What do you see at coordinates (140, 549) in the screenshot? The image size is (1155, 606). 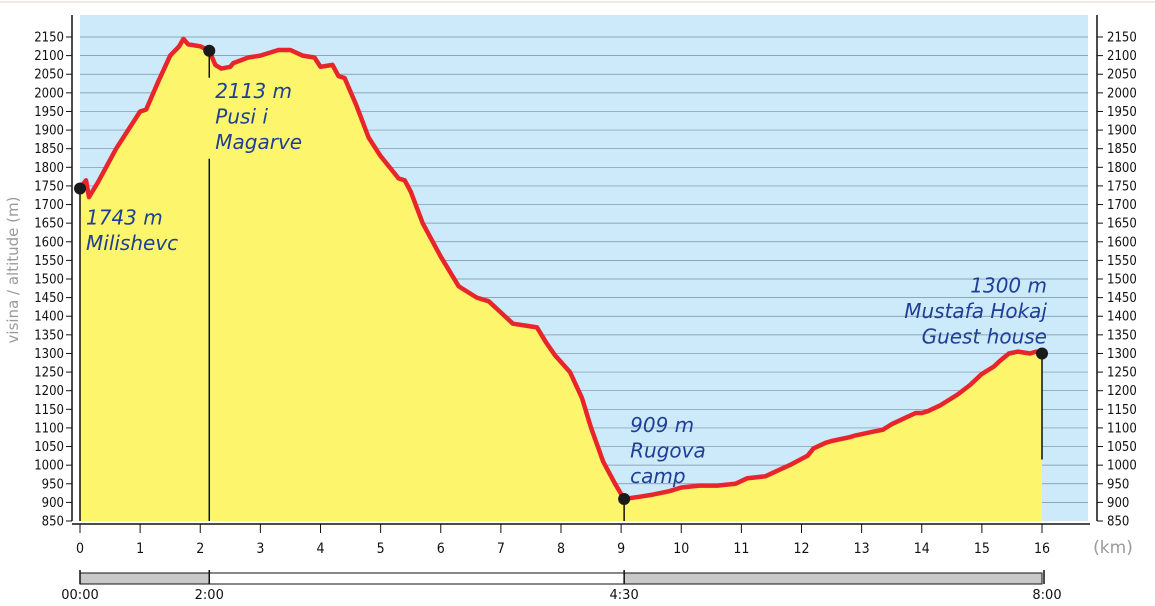 I see `x-tick-label: 1` at bounding box center [140, 549].